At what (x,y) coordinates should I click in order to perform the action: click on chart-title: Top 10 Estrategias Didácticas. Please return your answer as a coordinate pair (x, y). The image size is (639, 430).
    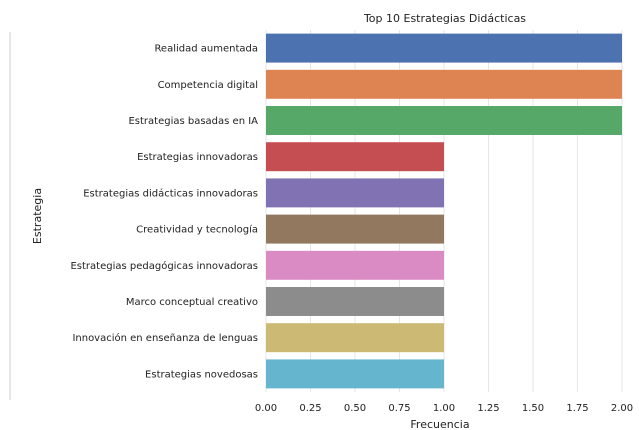
    Looking at the image, I should click on (444, 18).